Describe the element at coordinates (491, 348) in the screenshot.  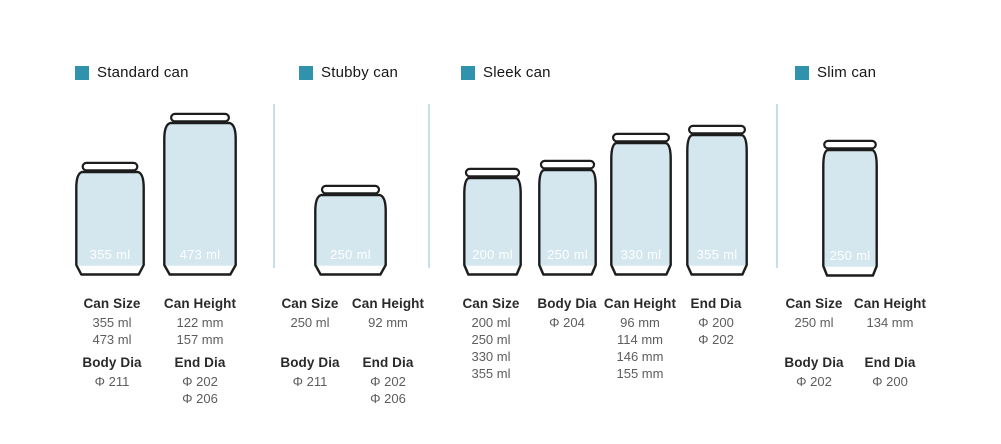
I see `spec-values: 200 ml 250 ml 330 ml 355 ml` at that location.